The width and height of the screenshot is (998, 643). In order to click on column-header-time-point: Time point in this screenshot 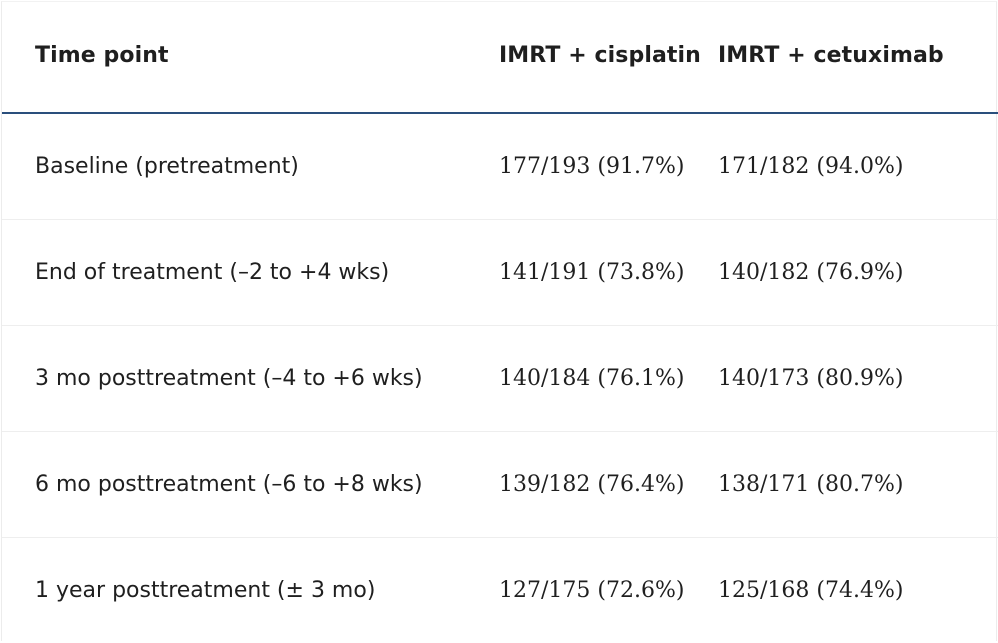, I will do `click(234, 57)`.